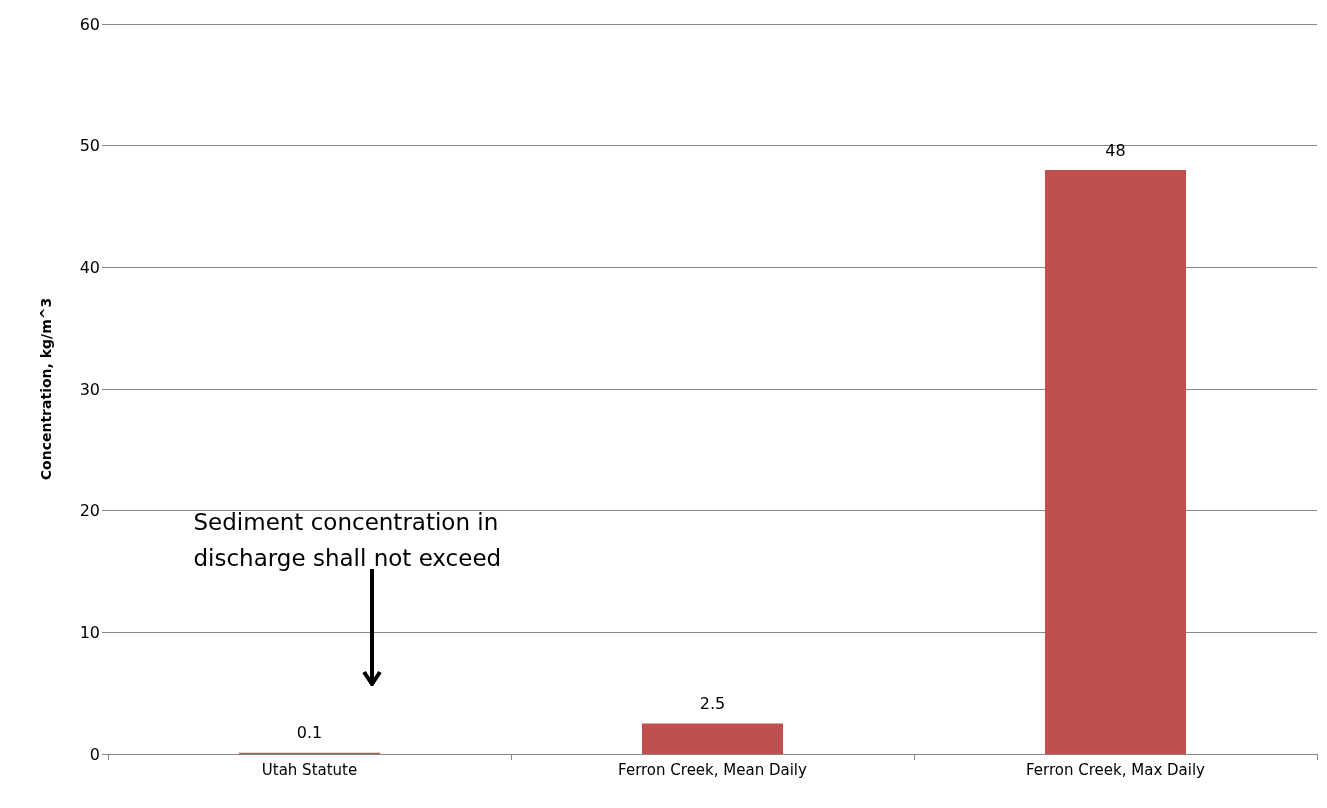 The height and width of the screenshot is (808, 1327). What do you see at coordinates (89, 24) in the screenshot?
I see `y-tick-label: 60` at bounding box center [89, 24].